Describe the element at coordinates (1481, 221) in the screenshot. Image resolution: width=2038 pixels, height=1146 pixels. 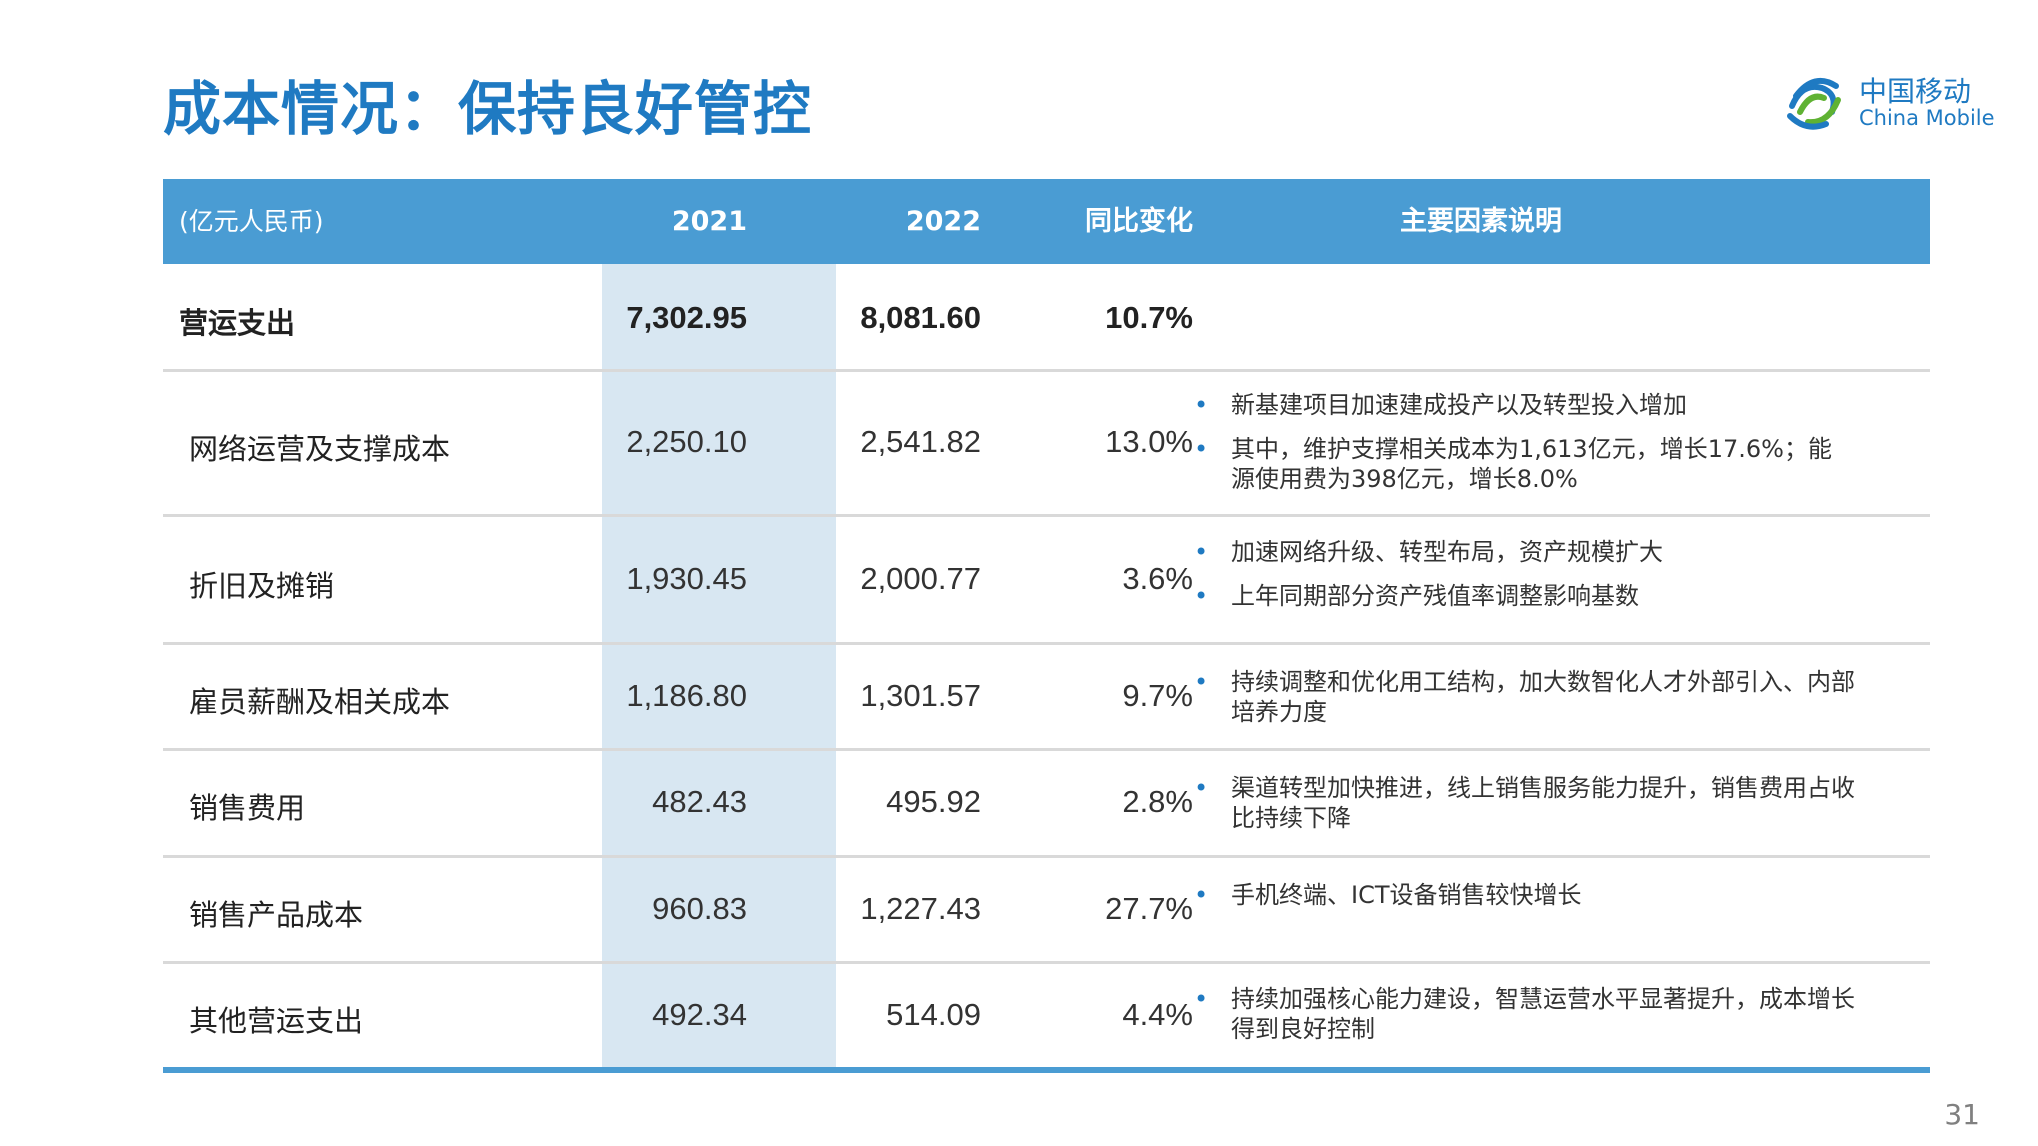
I see `header-key-factors: 主要因素说明` at that location.